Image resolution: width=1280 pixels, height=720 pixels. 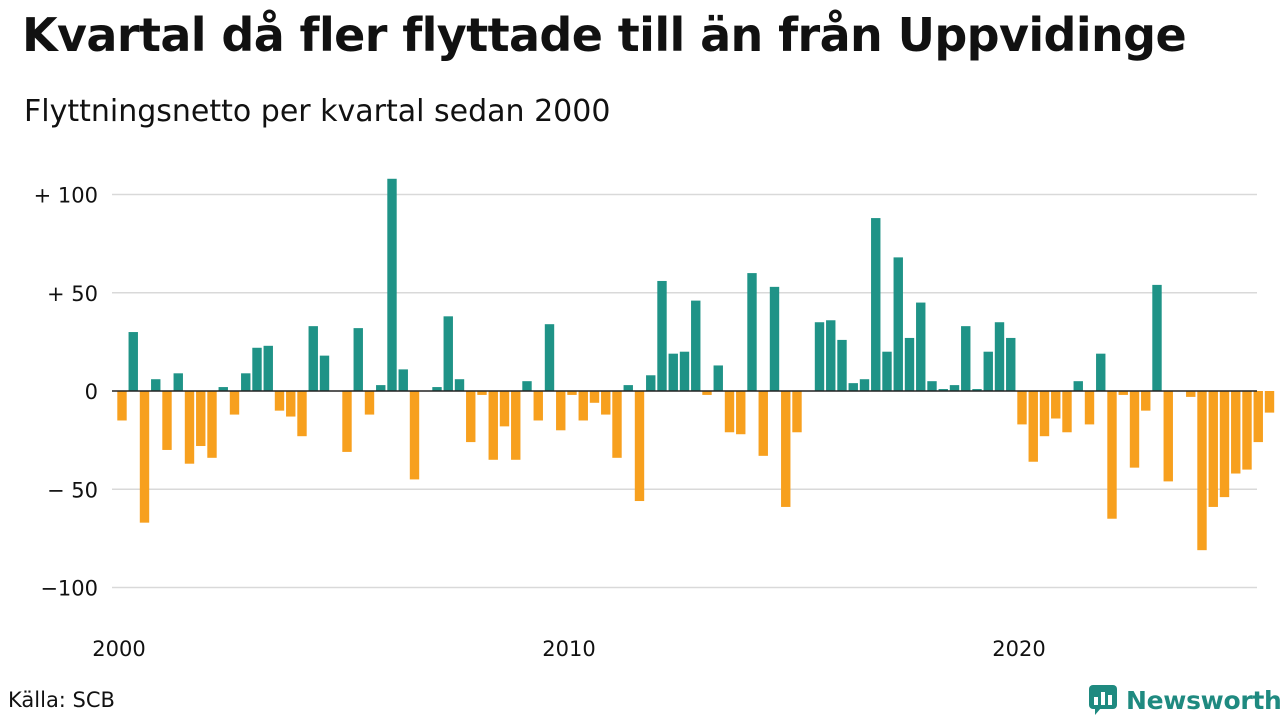 What do you see at coordinates (61, 700) in the screenshot?
I see `source-note: Källa: SCB` at bounding box center [61, 700].